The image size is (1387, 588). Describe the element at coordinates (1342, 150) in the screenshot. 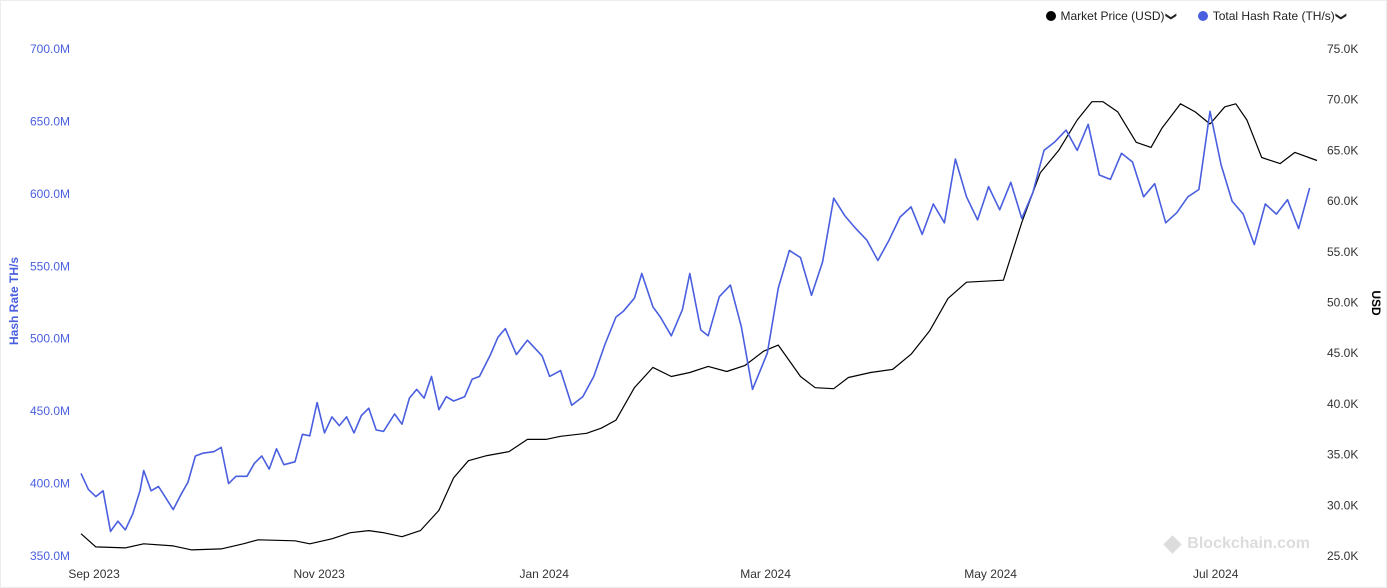

I see `right-tick-label: 65.0K` at that location.